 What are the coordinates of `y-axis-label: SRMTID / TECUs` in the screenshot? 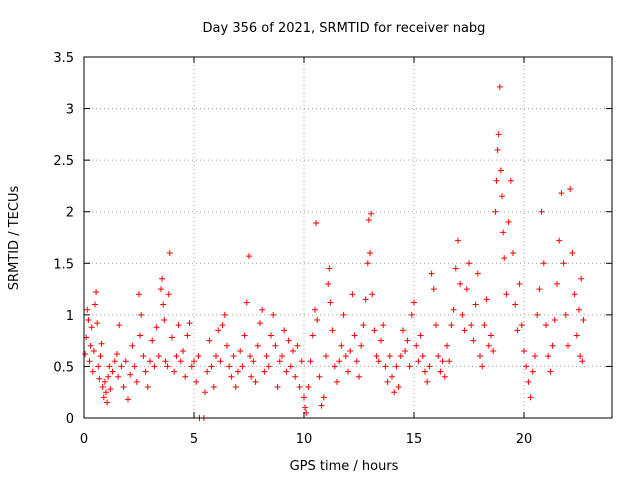 It's located at (14, 238).